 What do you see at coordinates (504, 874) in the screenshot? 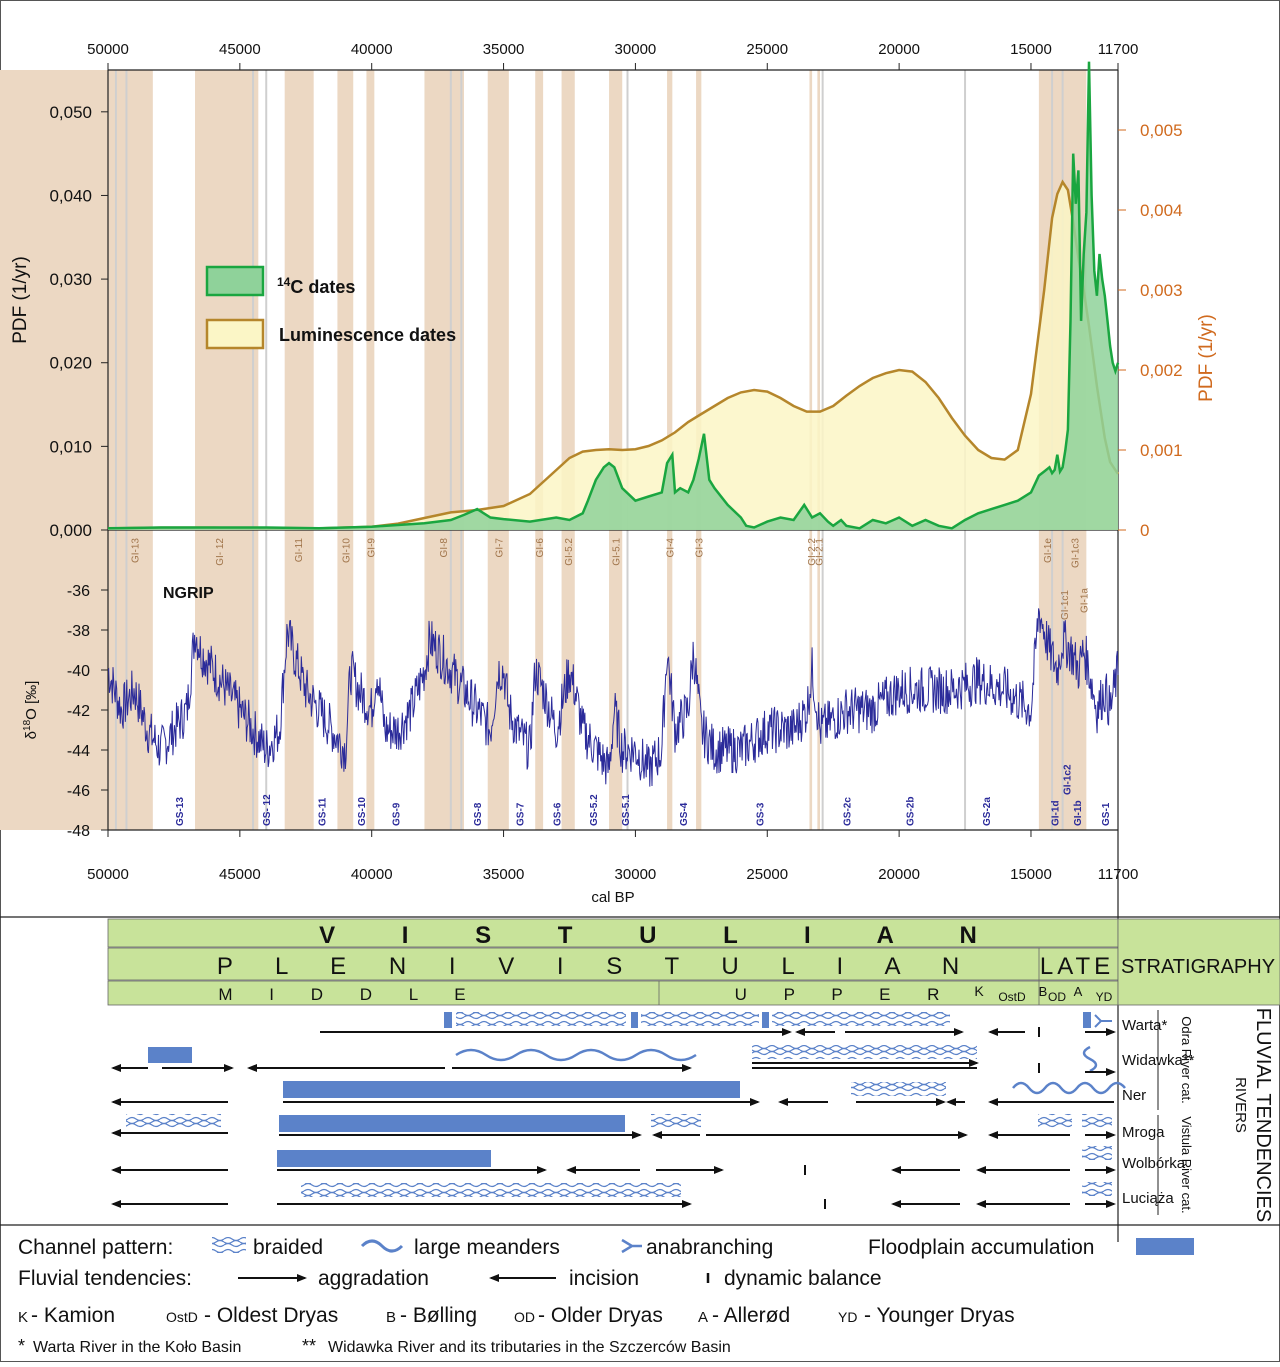
I see `bottom-tick-label: 35000` at bounding box center [504, 874].